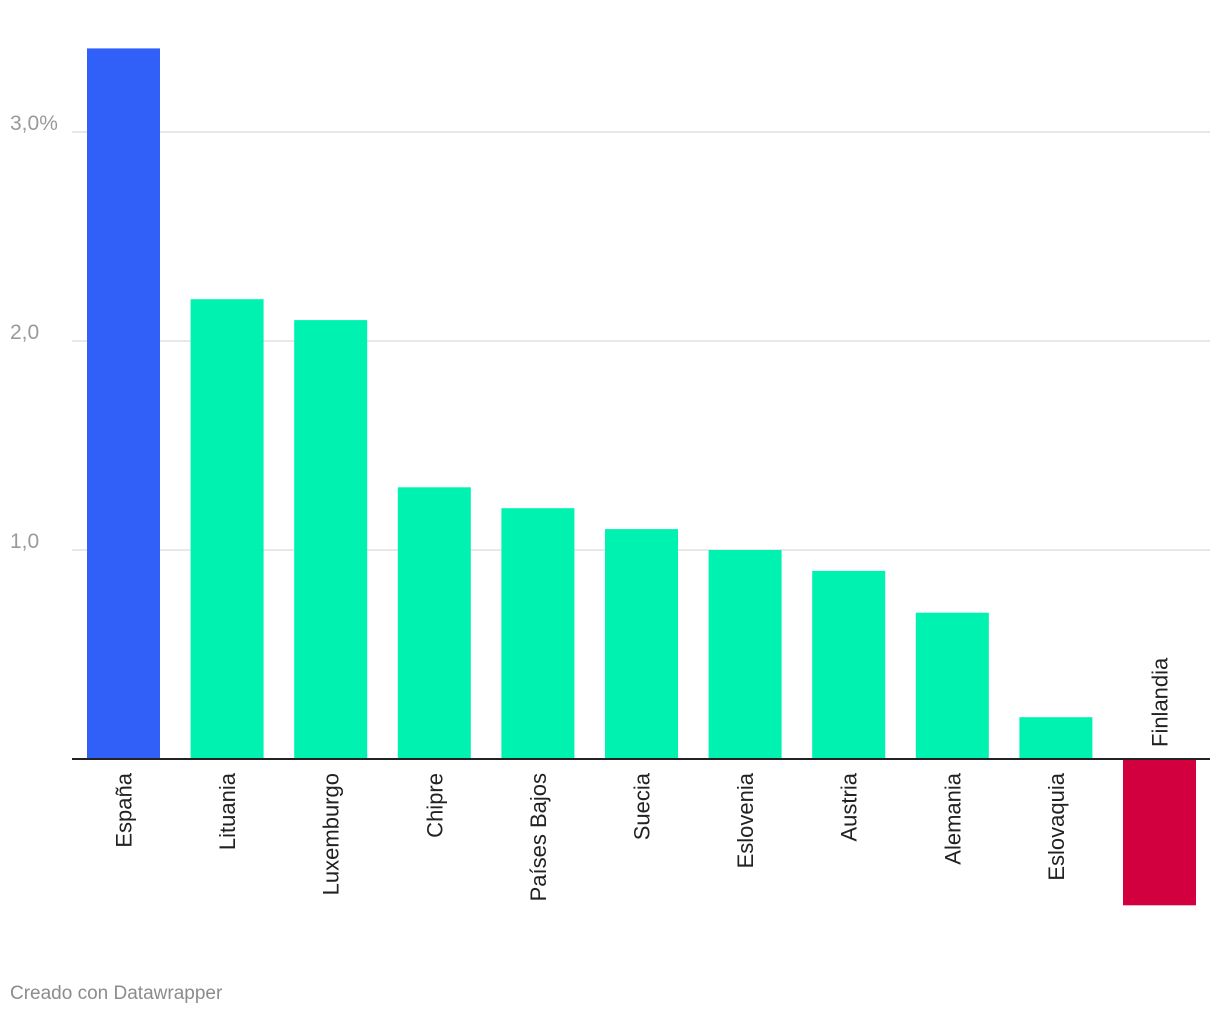 This screenshot has width=1220, height=1020. What do you see at coordinates (642, 806) in the screenshot?
I see `category-label: Suecia` at bounding box center [642, 806].